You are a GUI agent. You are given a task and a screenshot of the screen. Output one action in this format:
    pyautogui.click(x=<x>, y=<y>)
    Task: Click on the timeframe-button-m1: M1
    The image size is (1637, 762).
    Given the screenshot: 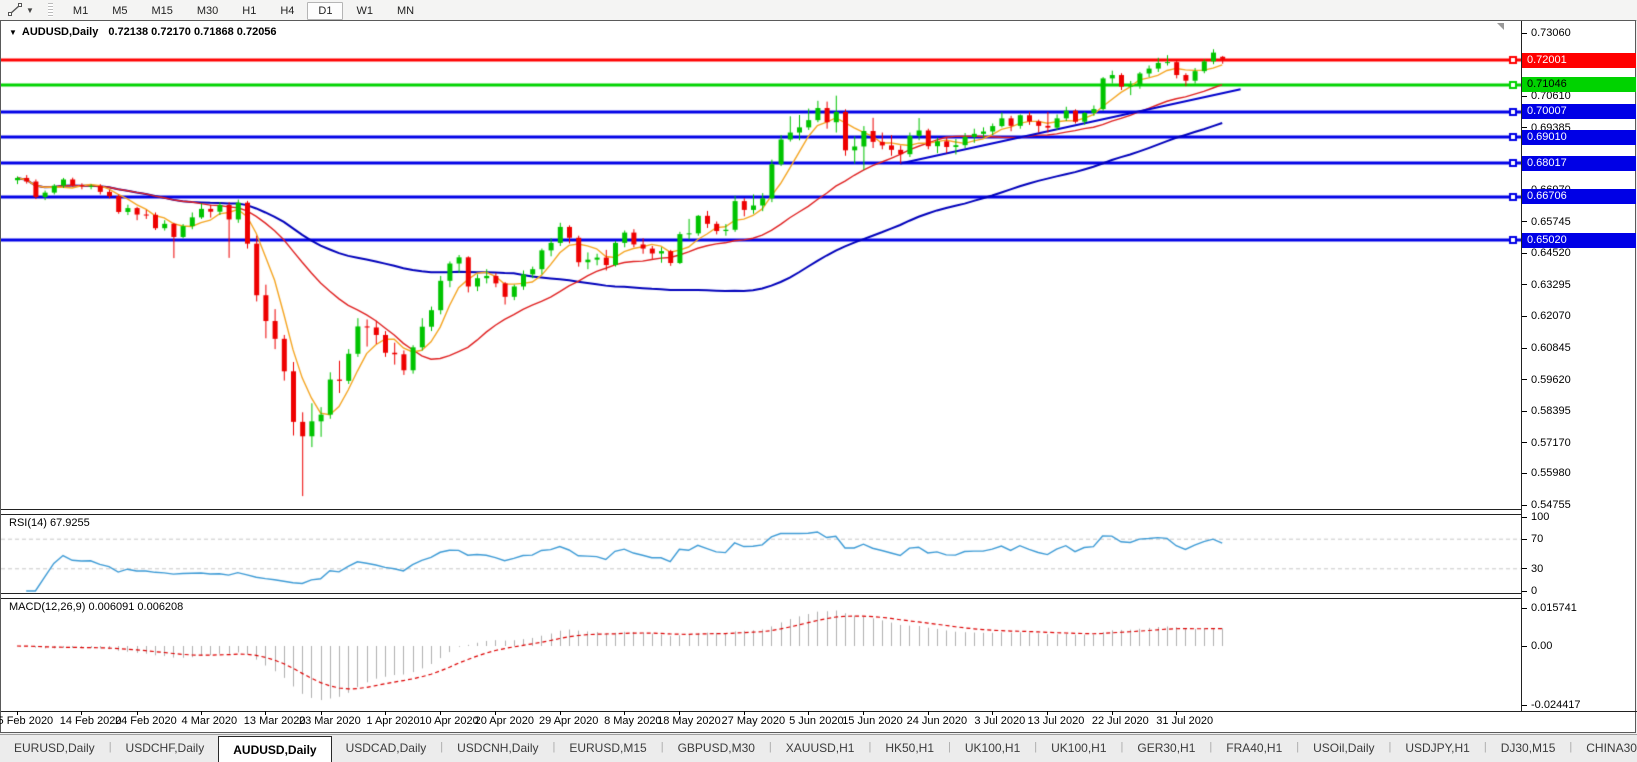 What is the action you would take?
    pyautogui.click(x=80, y=11)
    